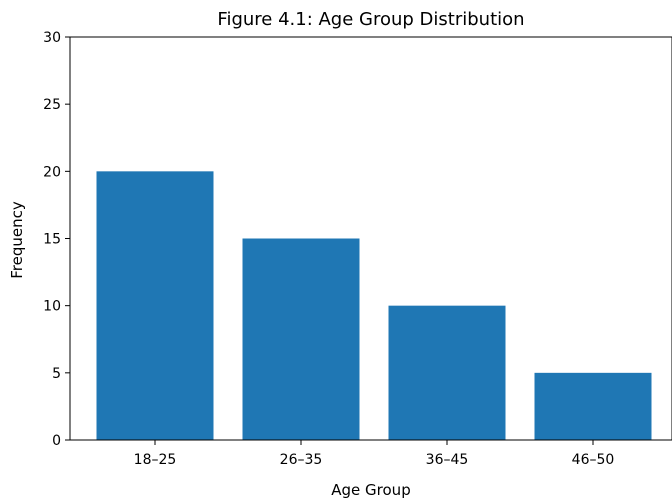  Describe the element at coordinates (52, 38) in the screenshot. I see `y-tick-label: 30` at that location.